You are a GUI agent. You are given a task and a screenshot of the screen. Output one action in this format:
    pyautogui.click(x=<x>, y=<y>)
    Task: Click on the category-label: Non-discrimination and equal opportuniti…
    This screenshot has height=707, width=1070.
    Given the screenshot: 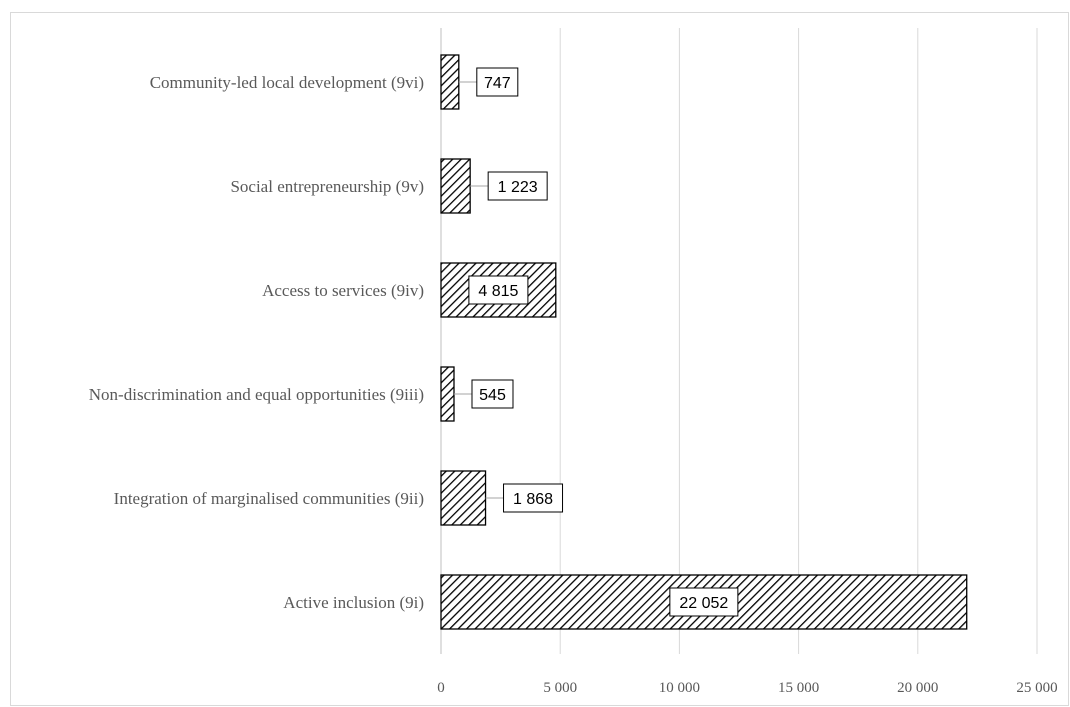 What is the action you would take?
    pyautogui.click(x=256, y=394)
    